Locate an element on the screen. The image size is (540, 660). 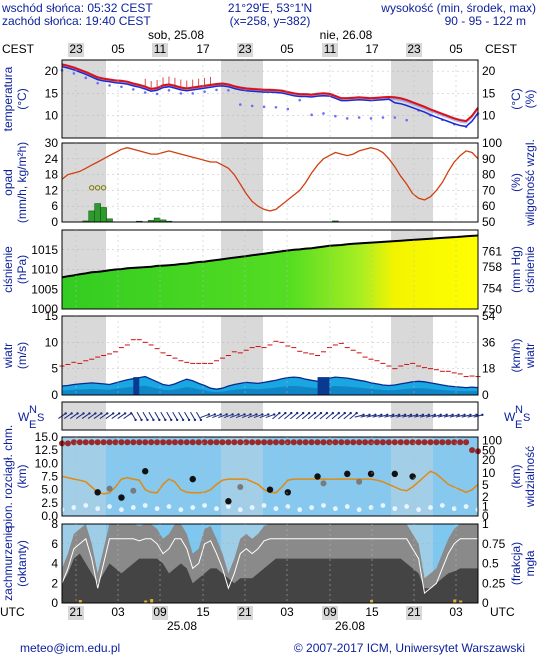
footer-copyright: © 2007-2017 ICM, Uniwersytet Warszawski is located at coordinates (409, 648).